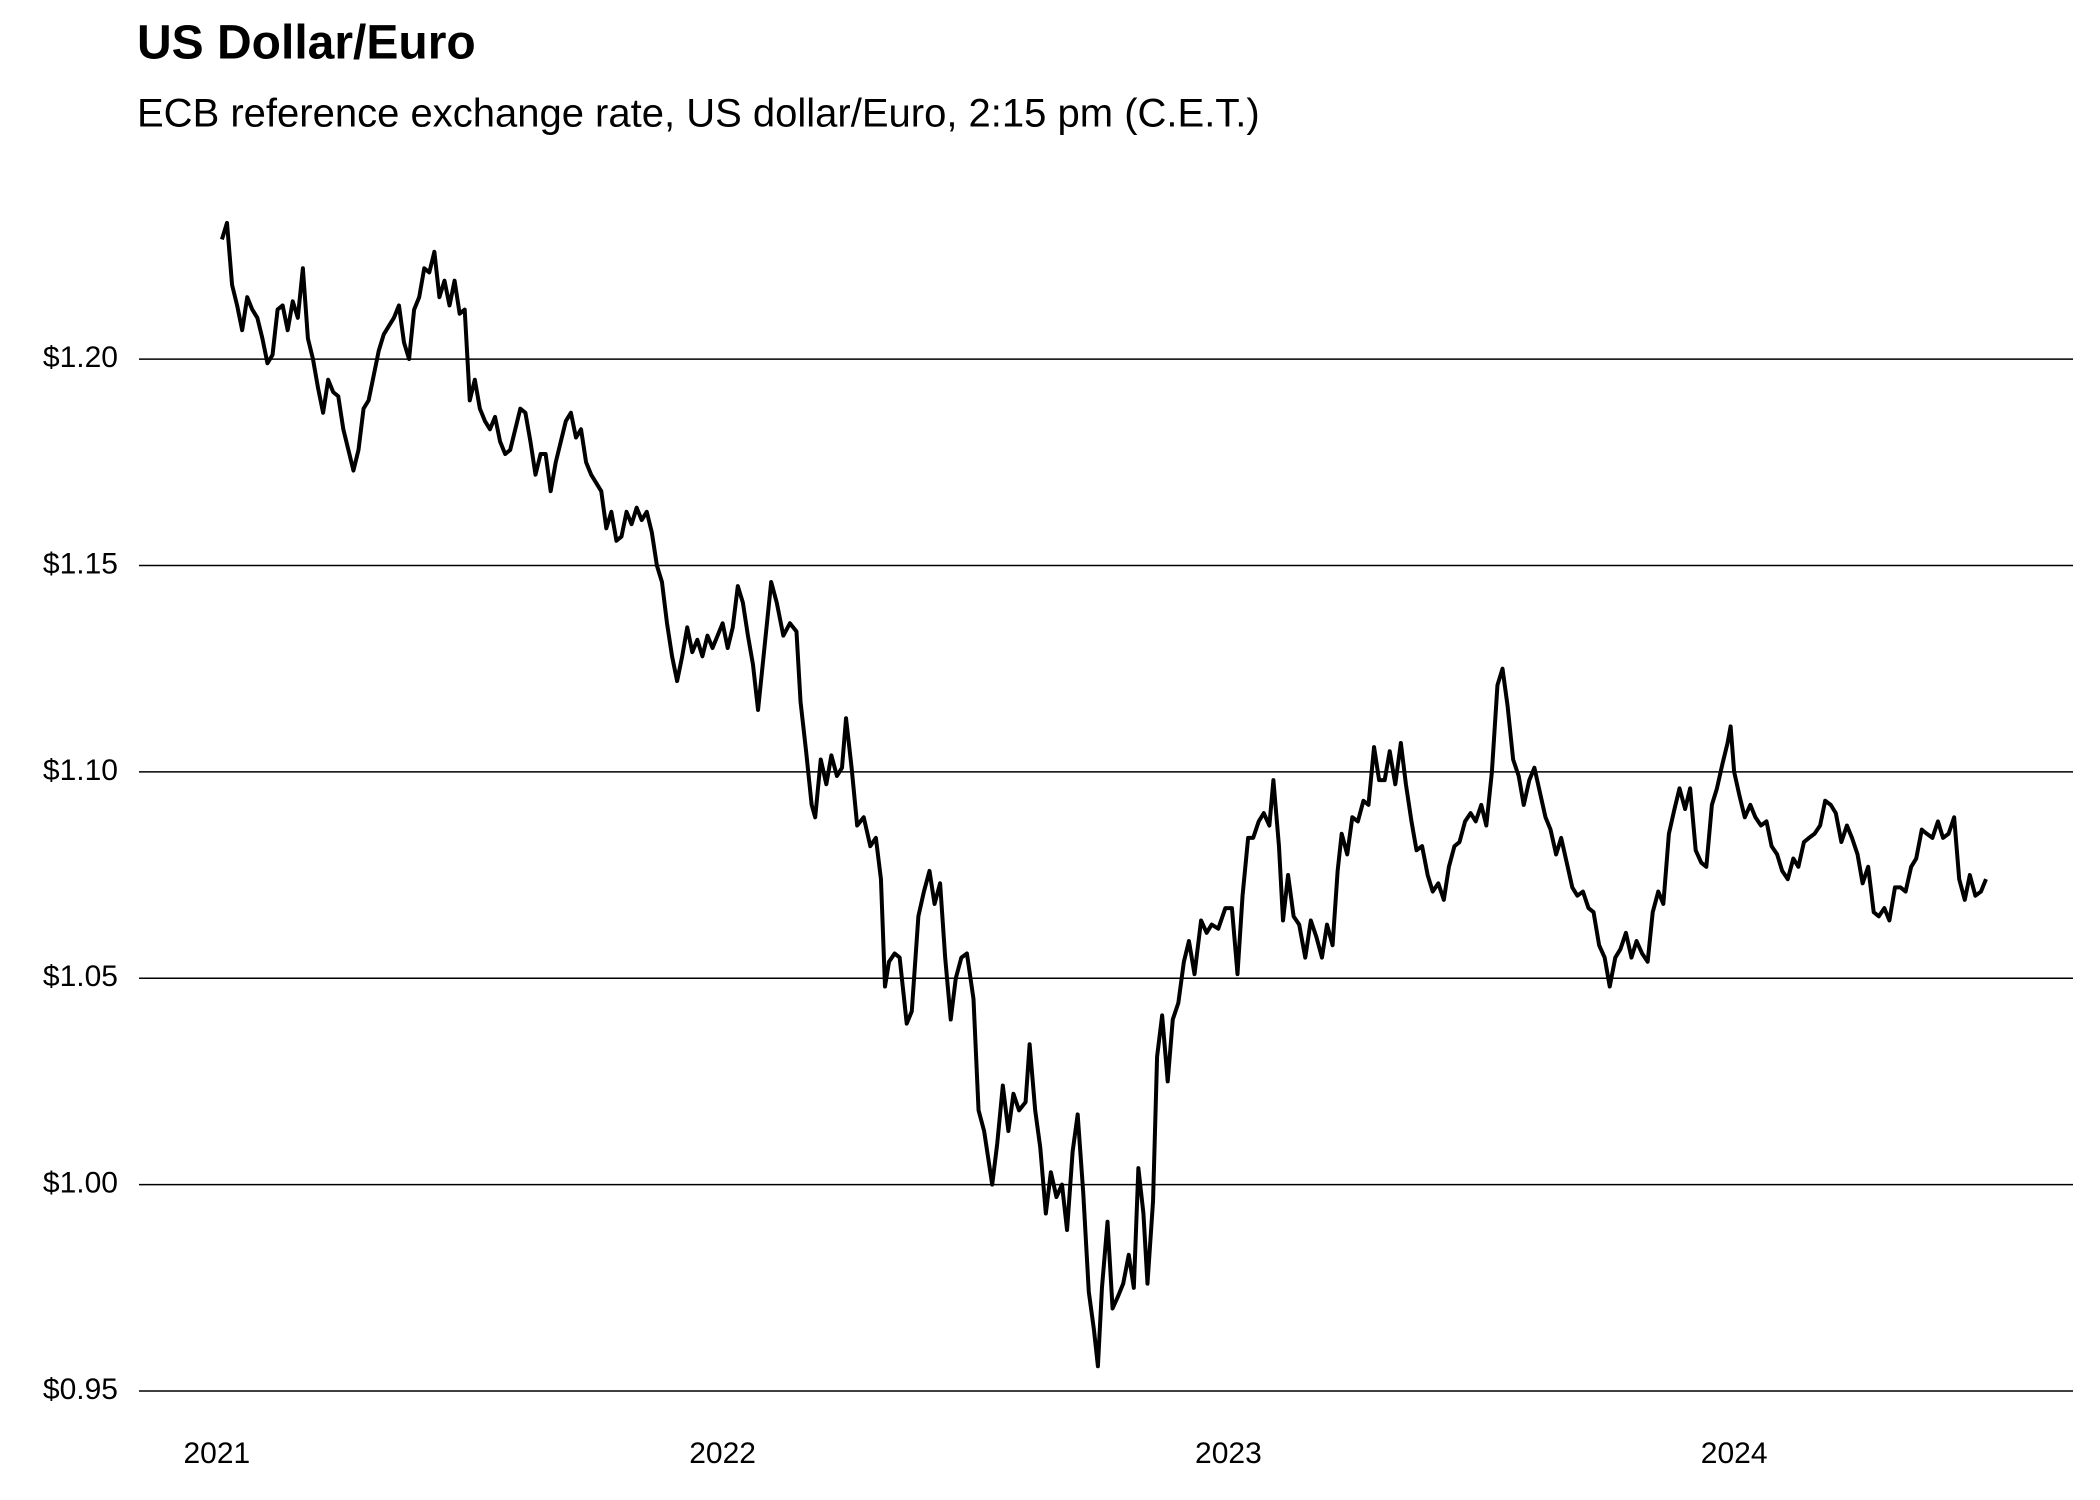 The width and height of the screenshot is (2100, 1500). What do you see at coordinates (80, 563) in the screenshot?
I see `y-tick-label: $1.15` at bounding box center [80, 563].